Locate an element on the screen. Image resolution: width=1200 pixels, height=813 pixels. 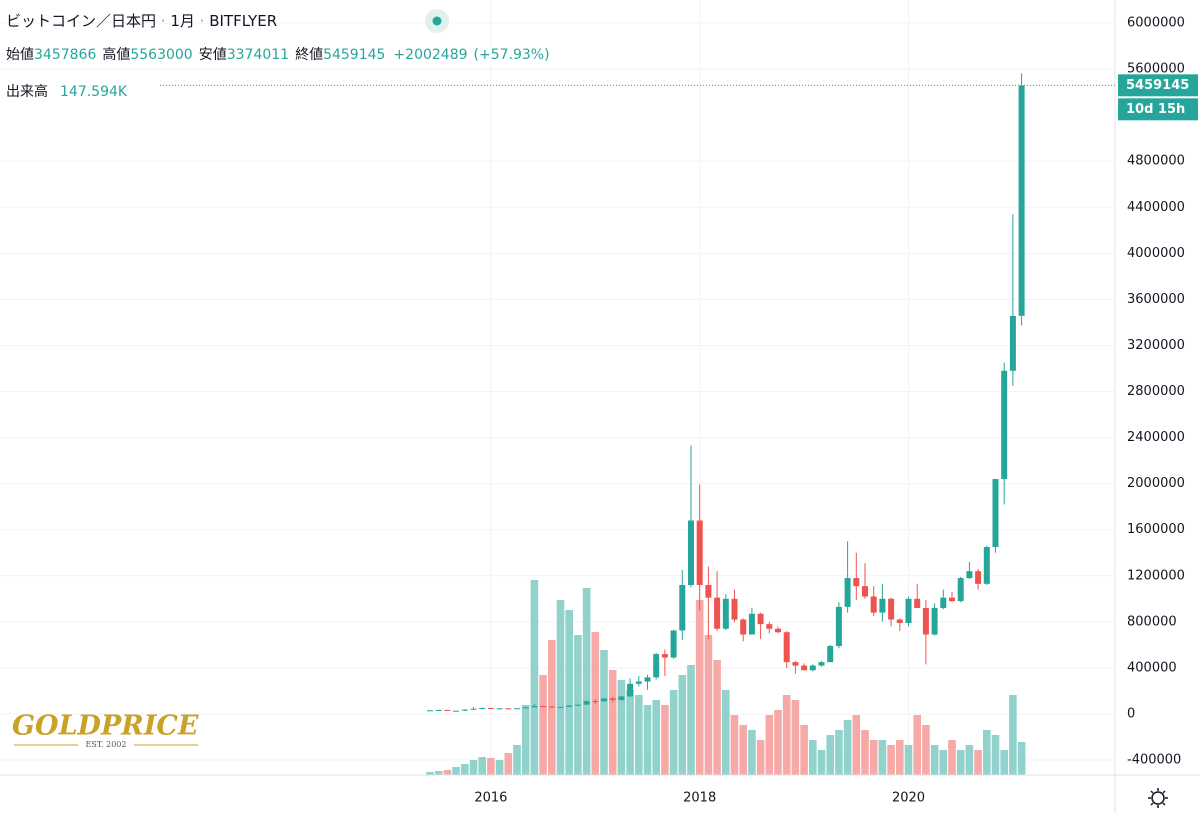
gear is located at coordinates (1158, 798).